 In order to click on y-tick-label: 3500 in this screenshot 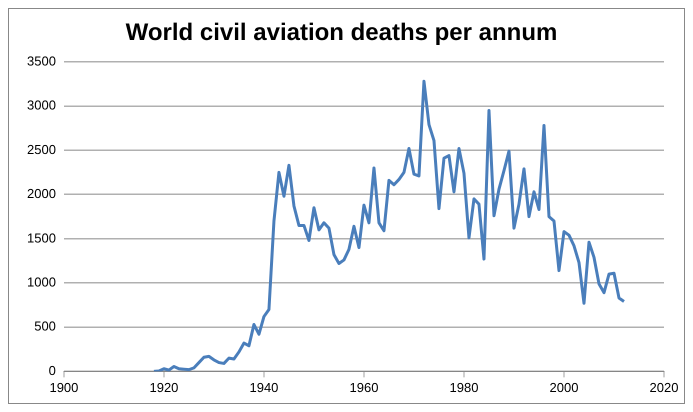, I will do `click(41, 60)`.